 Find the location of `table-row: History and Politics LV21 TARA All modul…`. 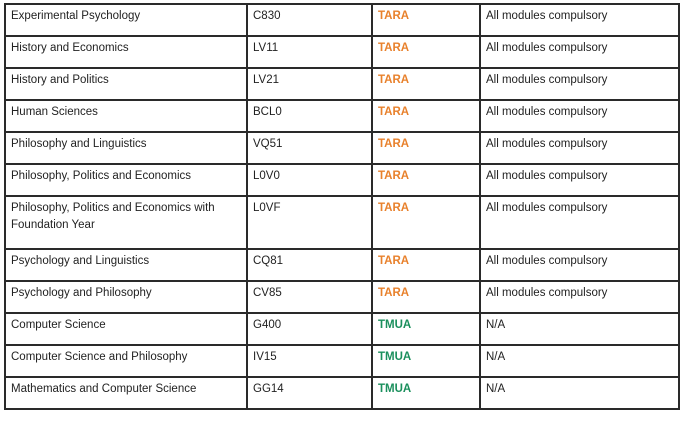

table-row: History and Politics LV21 TARA All modul… is located at coordinates (342, 84).